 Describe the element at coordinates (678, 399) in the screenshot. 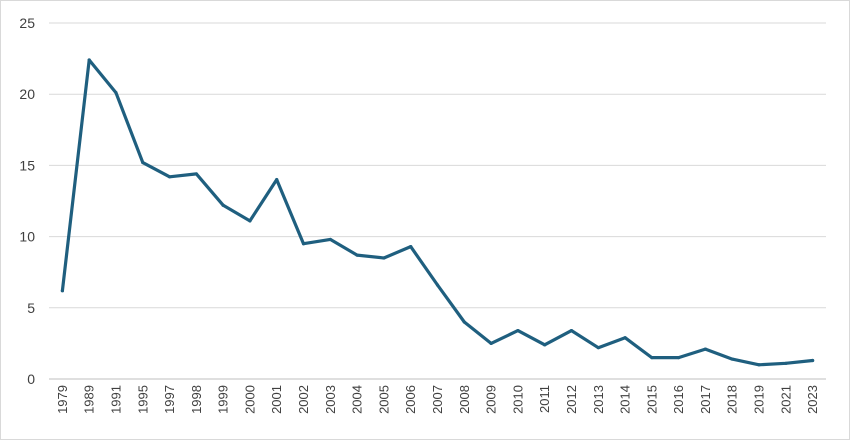

I see `x-tick-label: 2016` at that location.